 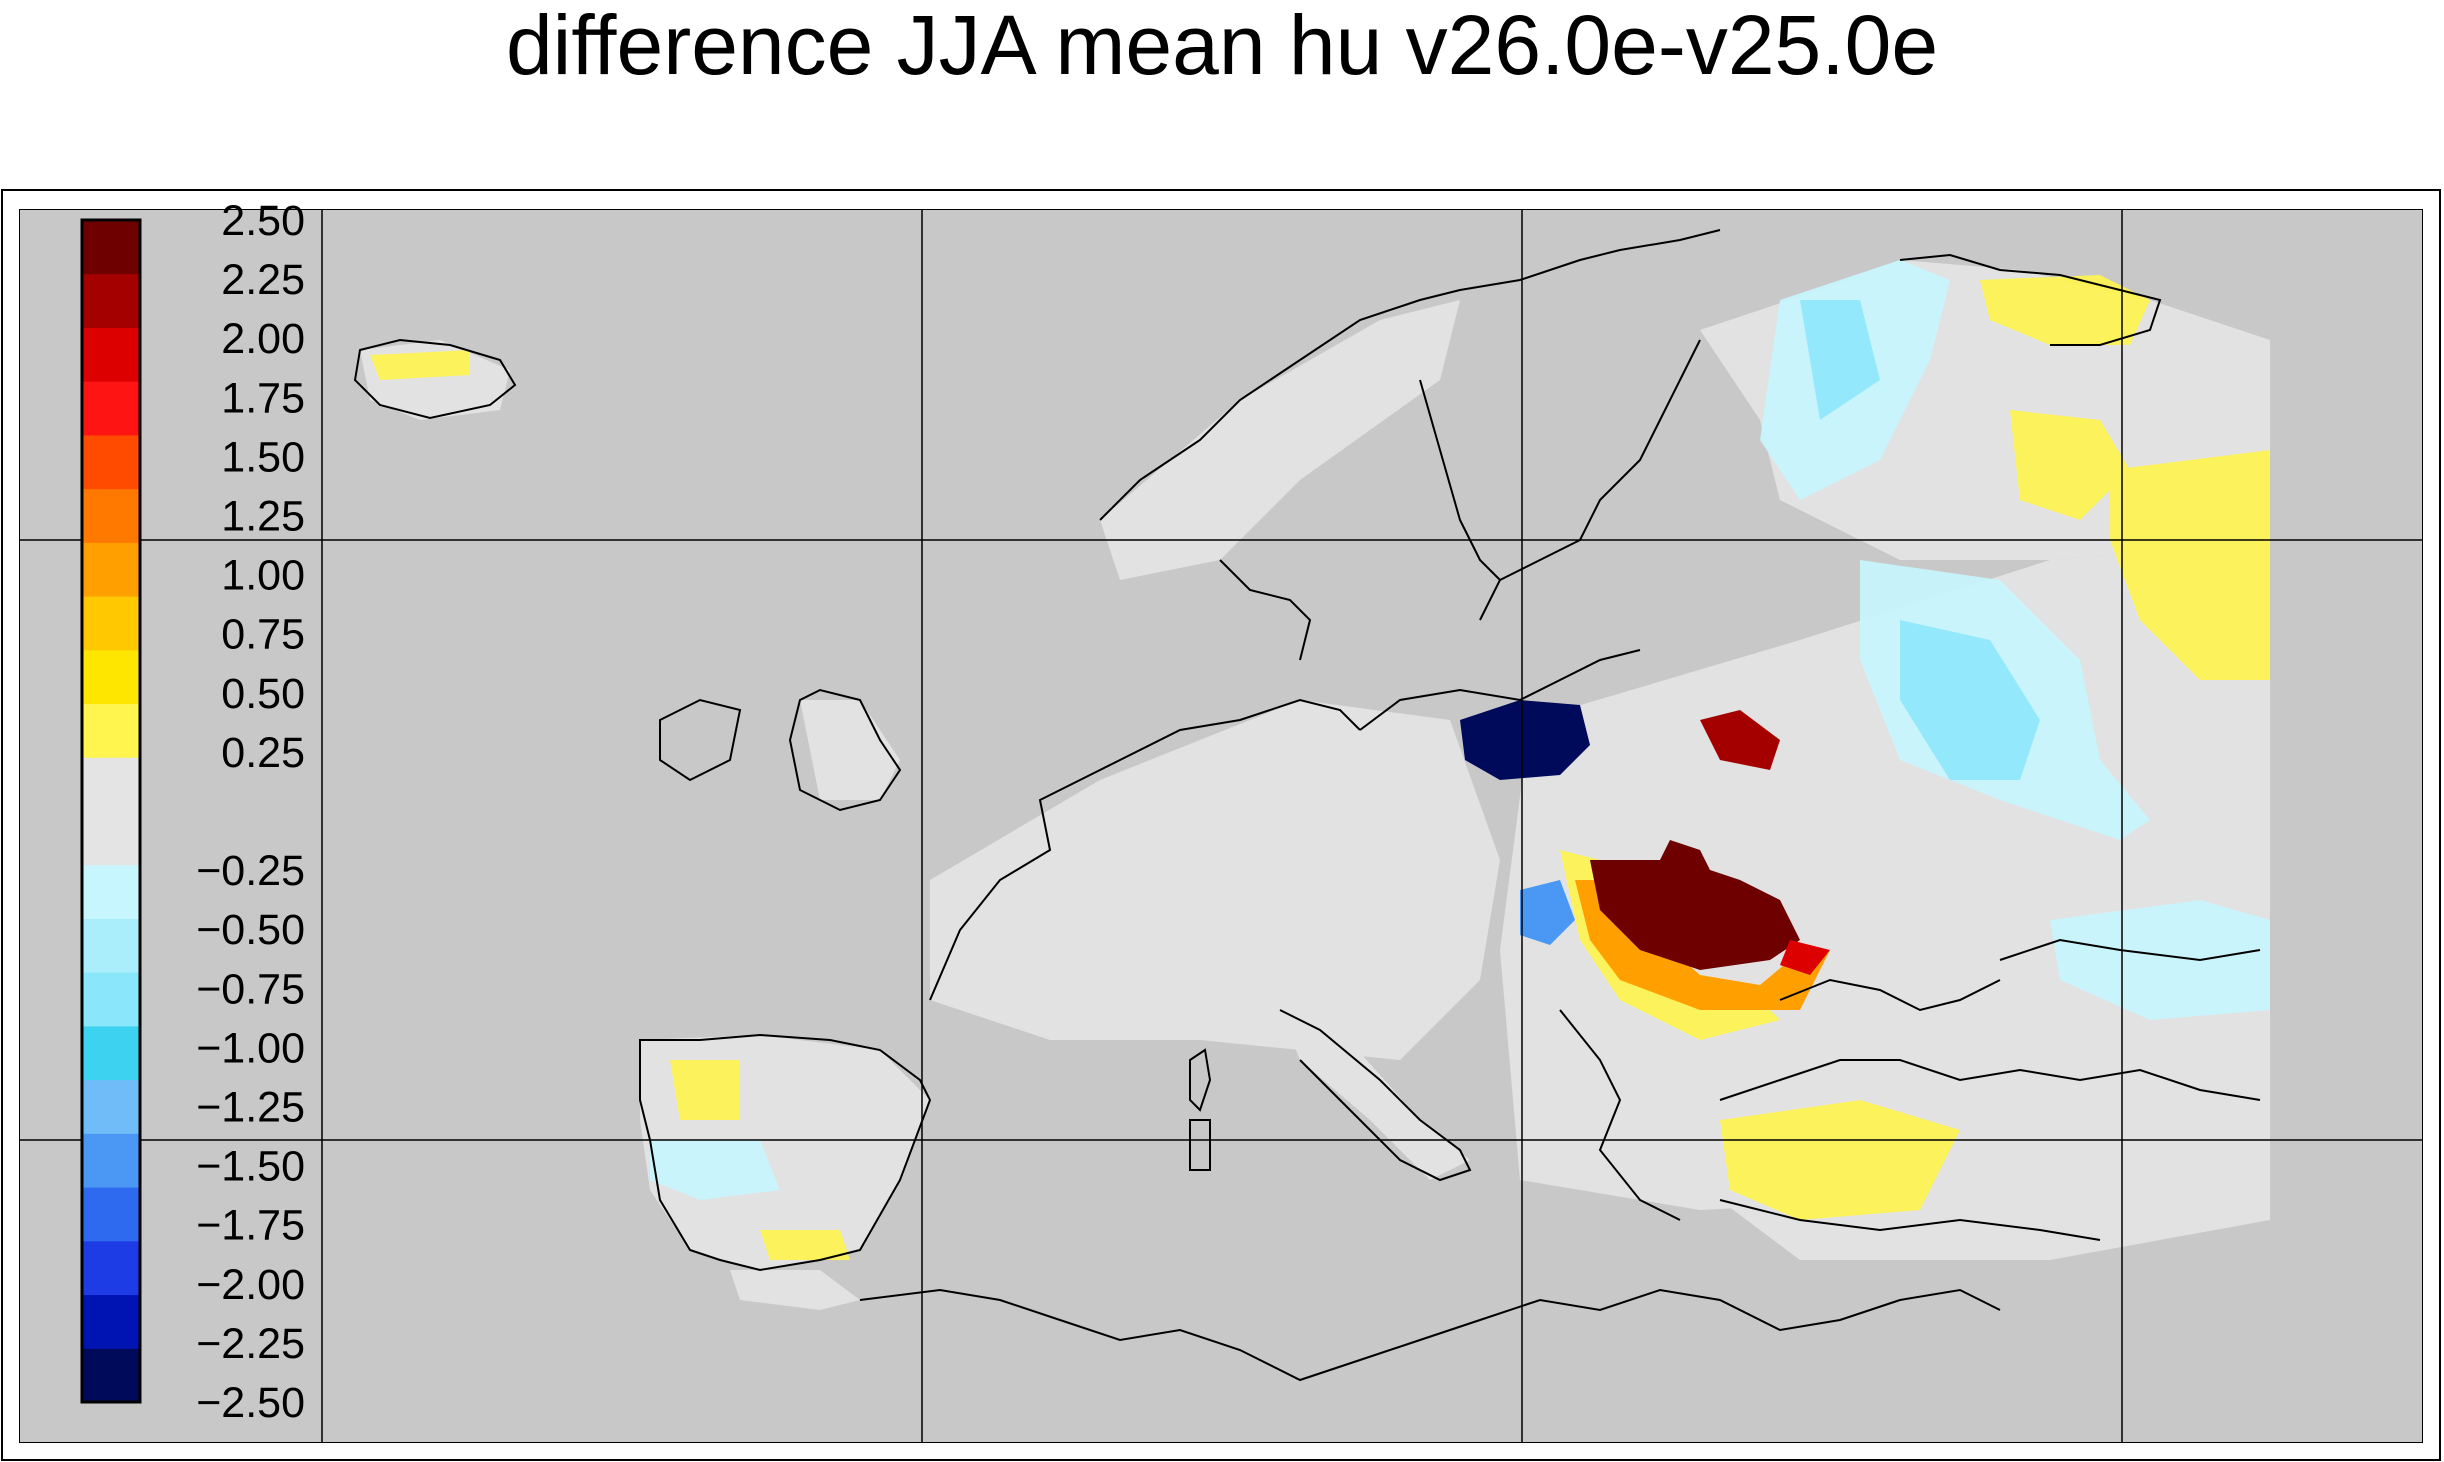 I want to click on colorbar-label: −1.75, so click(x=250, y=1226).